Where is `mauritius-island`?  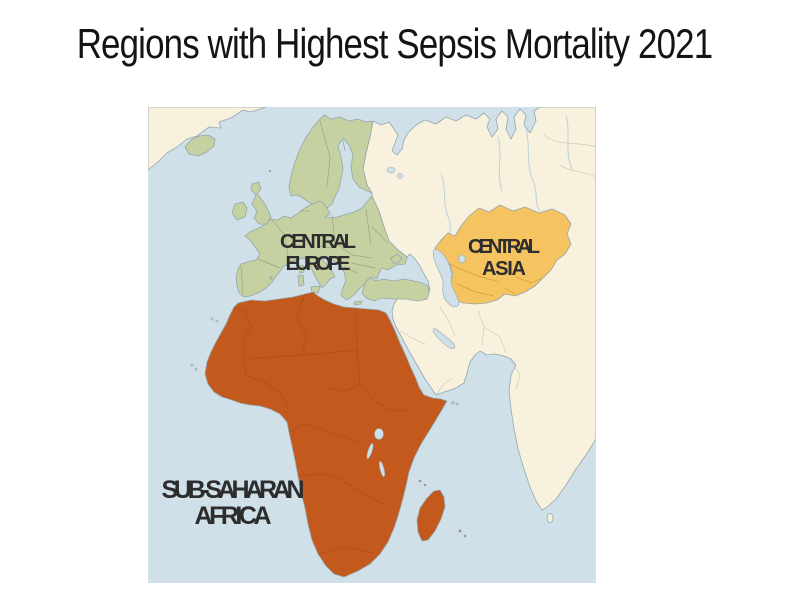
mauritius-island is located at coordinates (460, 531).